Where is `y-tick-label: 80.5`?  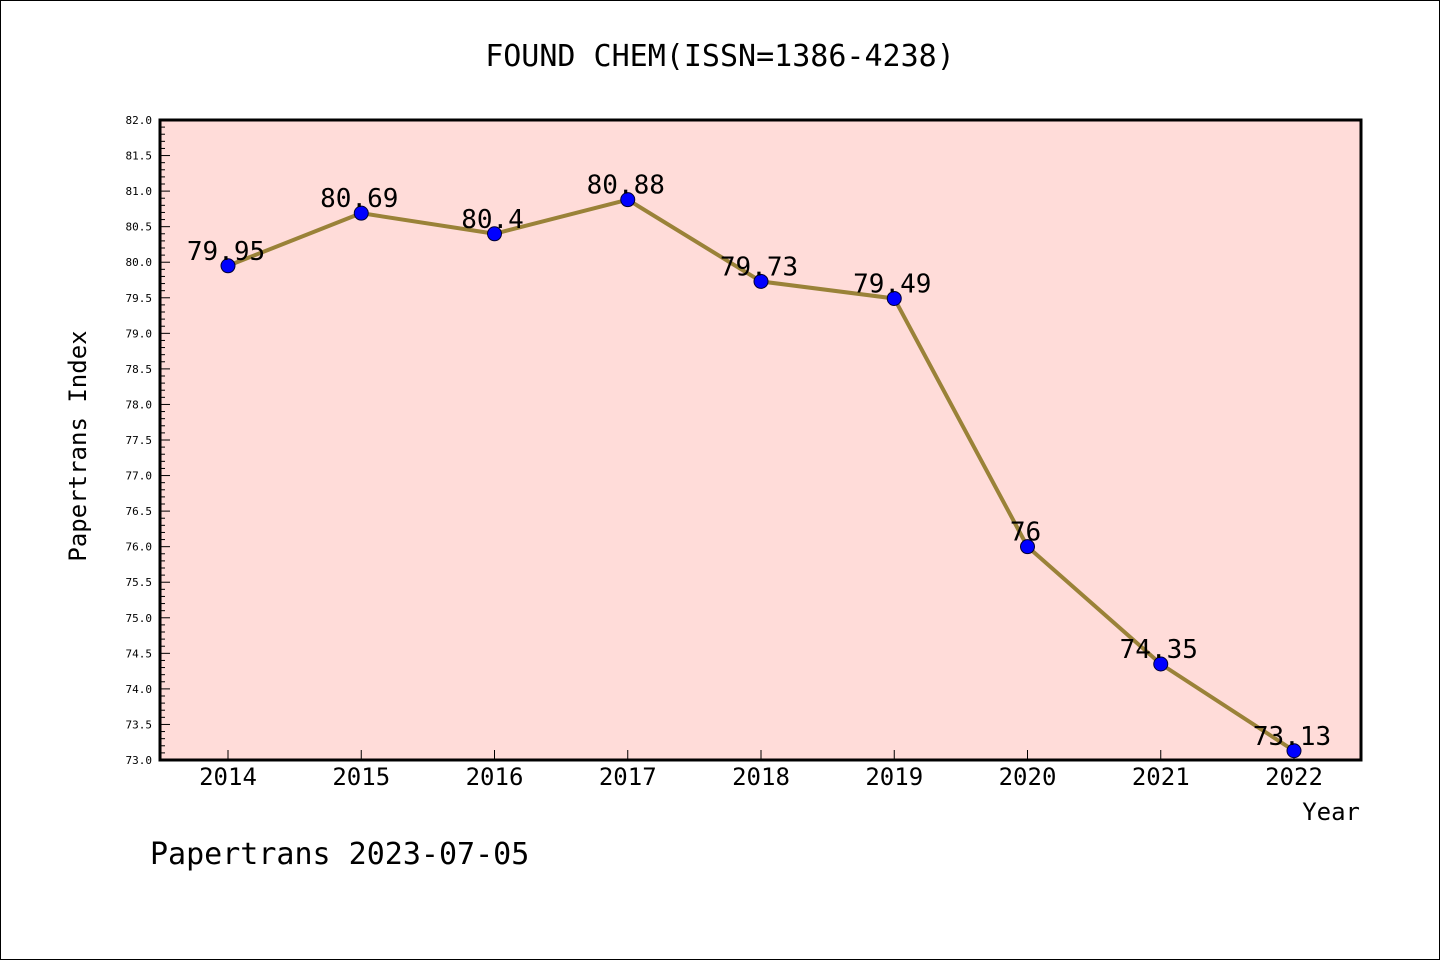 y-tick-label: 80.5 is located at coordinates (139, 227).